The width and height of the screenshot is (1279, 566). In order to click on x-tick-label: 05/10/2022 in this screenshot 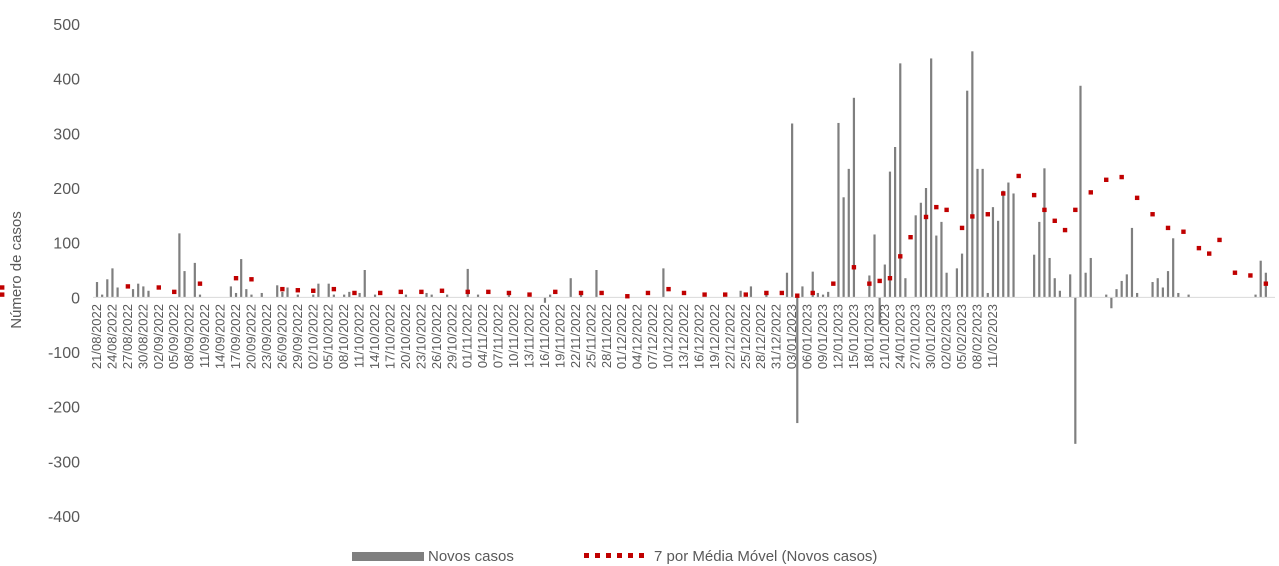, I will do `click(328, 336)`.